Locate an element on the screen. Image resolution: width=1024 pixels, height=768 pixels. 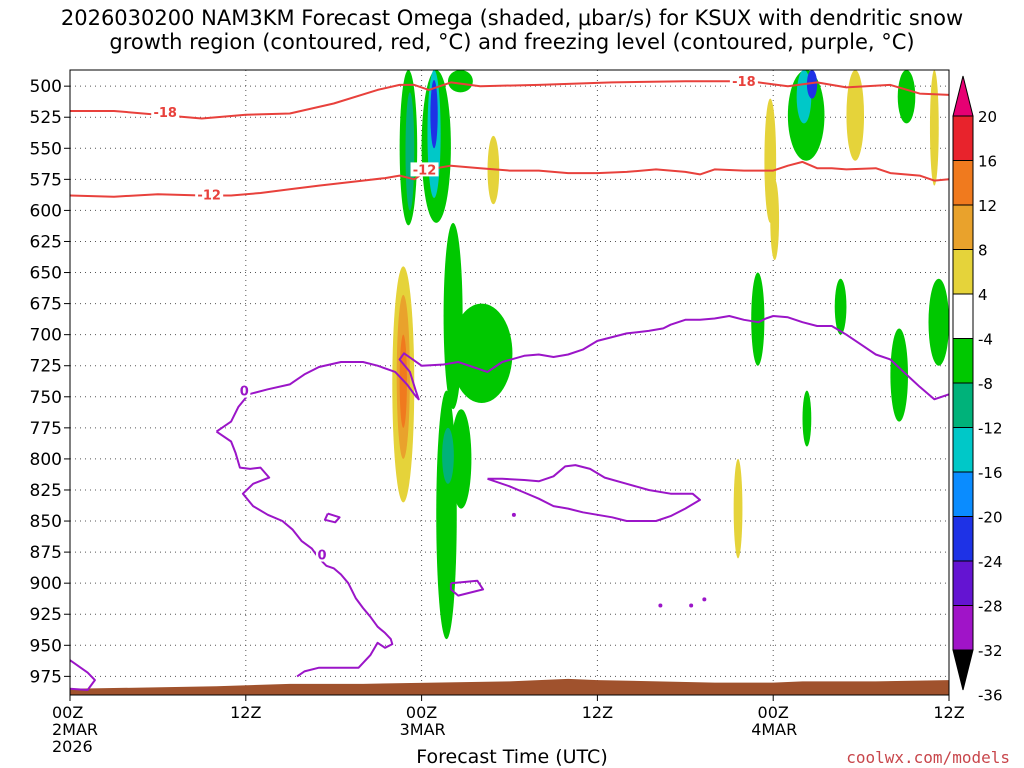
y-tick-label: 800 is located at coordinates (46, 460).